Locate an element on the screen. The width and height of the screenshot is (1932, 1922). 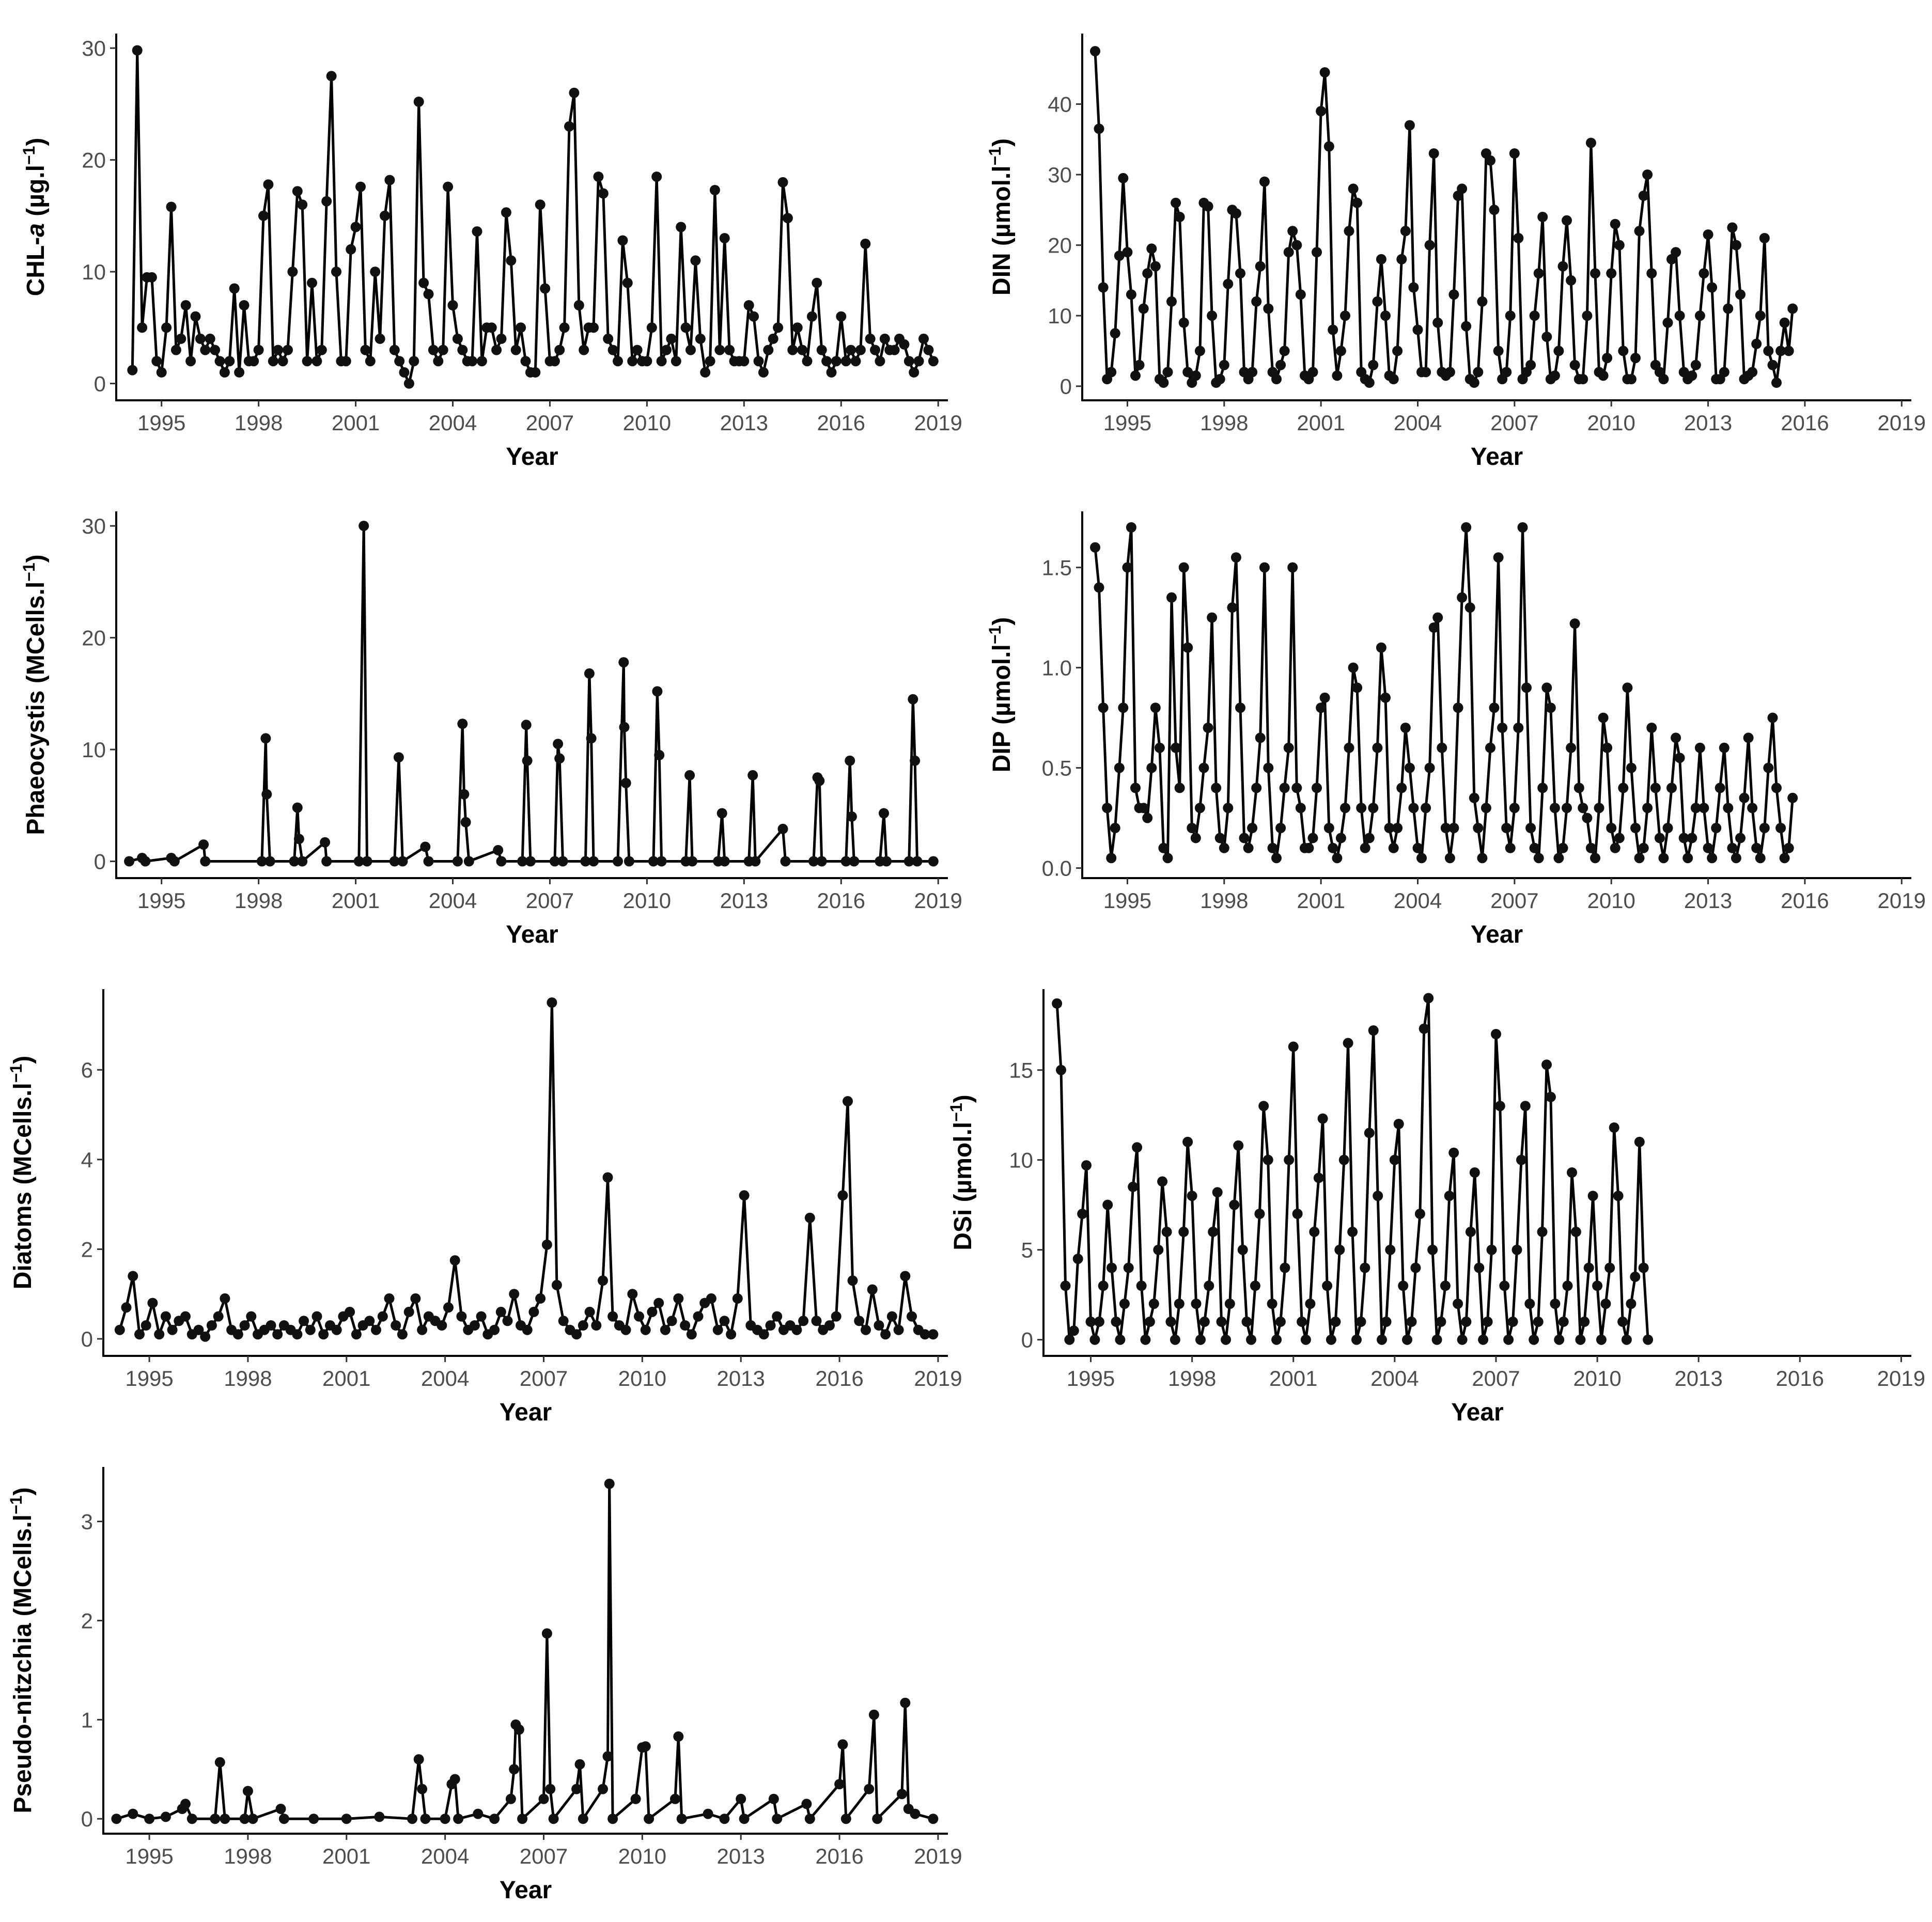
y-axis-title-superscript: −1 is located at coordinates (29, 571).